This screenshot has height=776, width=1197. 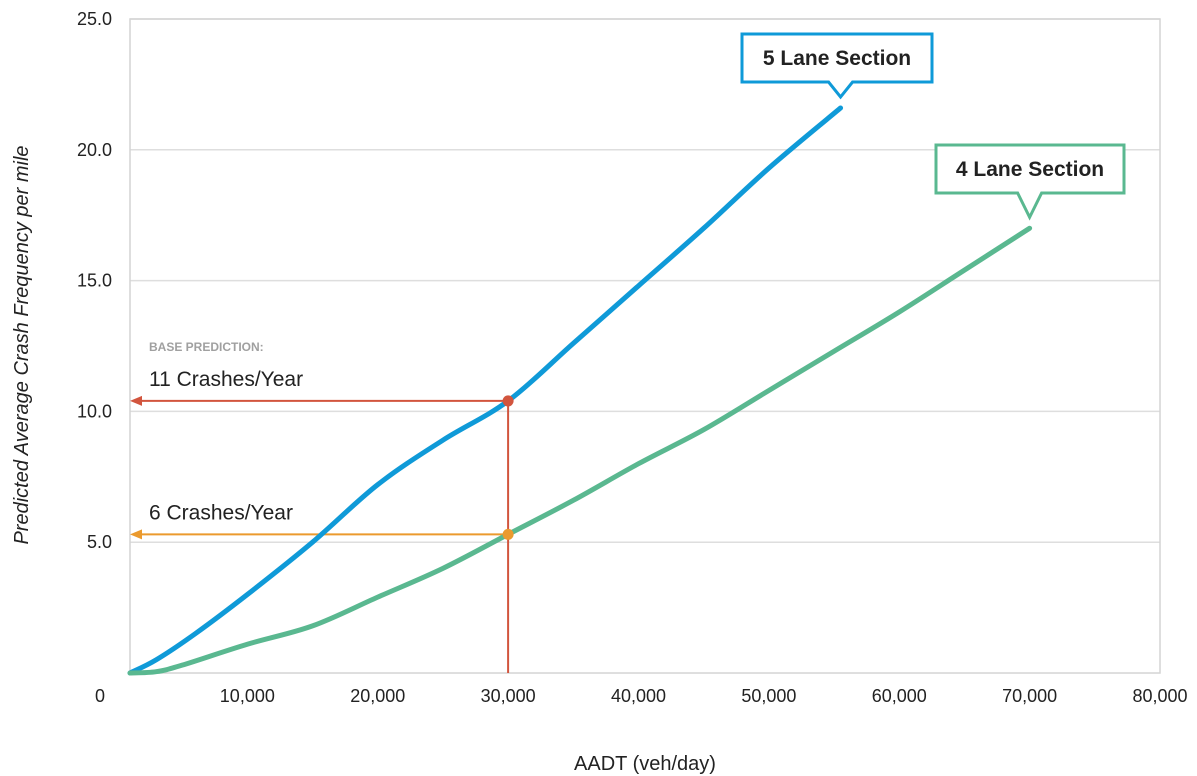 What do you see at coordinates (508, 467) in the screenshot?
I see `highlight-points` at bounding box center [508, 467].